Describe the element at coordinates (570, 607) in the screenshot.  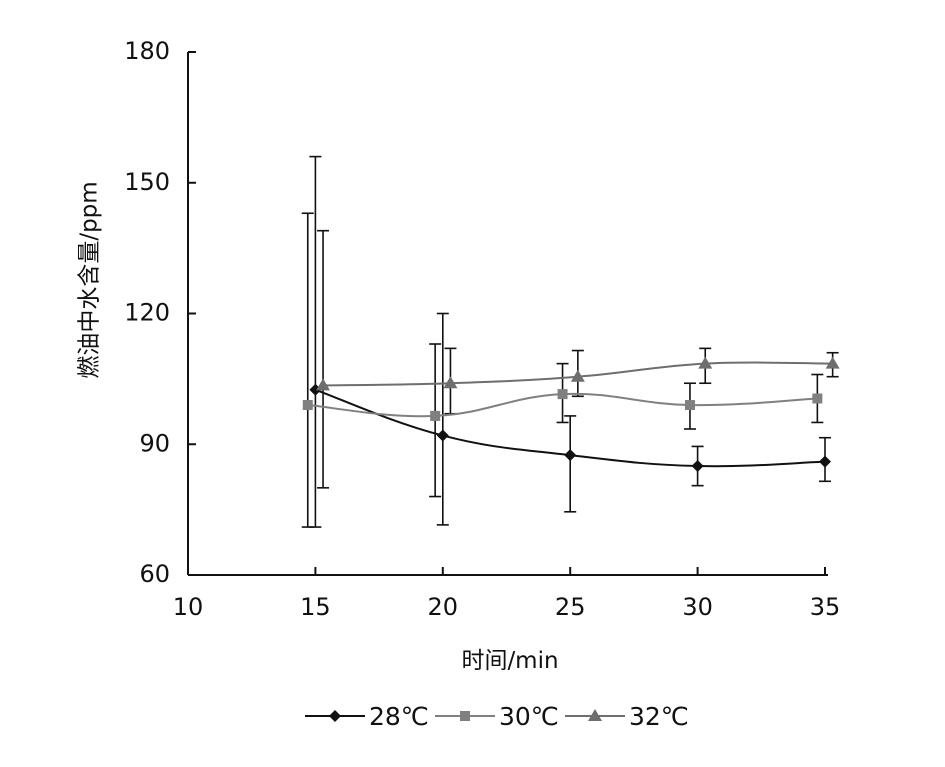
I see `x-tick-label: 25` at that location.